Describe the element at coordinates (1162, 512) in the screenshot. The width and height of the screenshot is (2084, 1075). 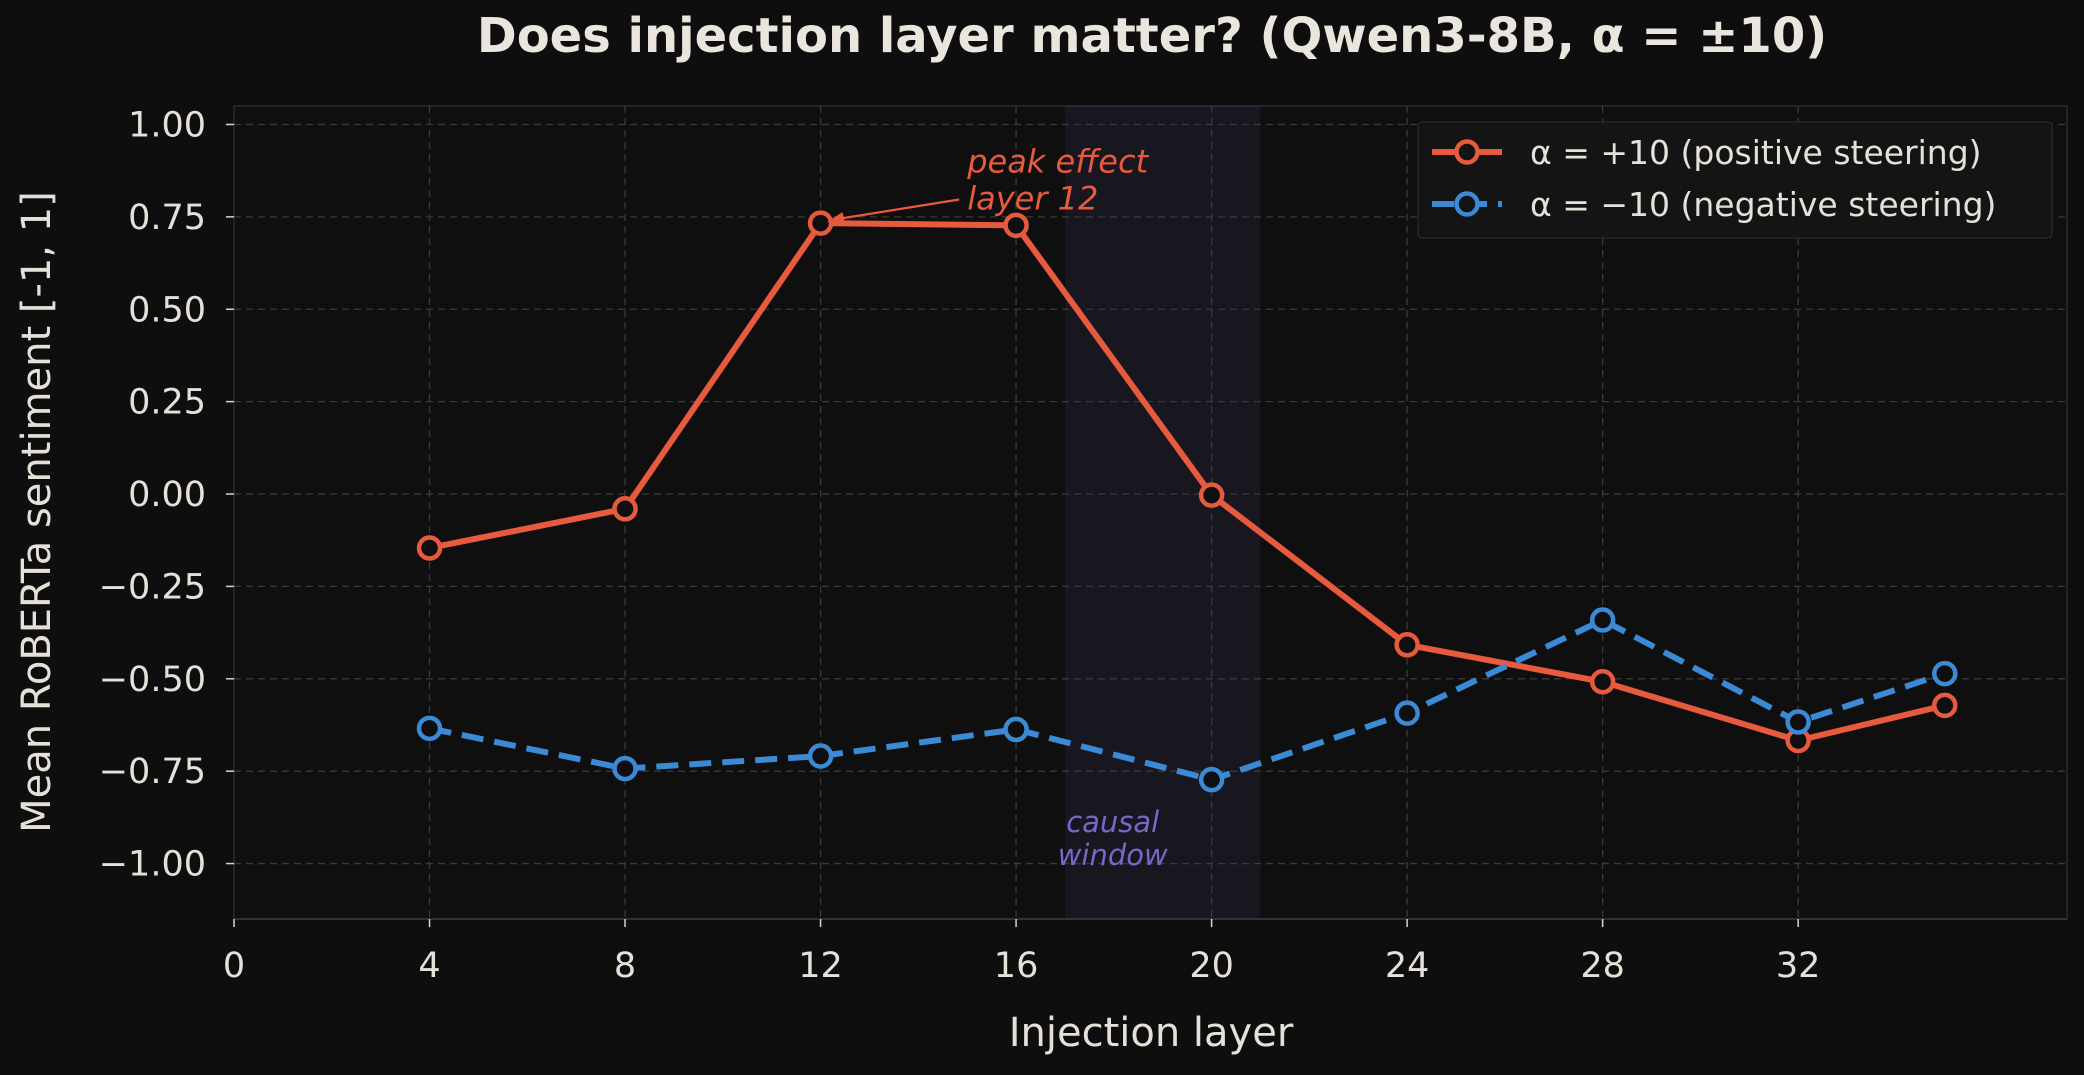
I see `causal-window-region` at that location.